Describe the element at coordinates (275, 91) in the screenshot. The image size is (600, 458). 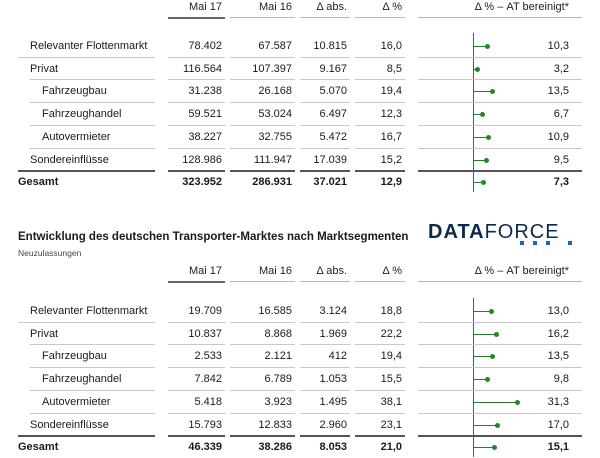
I see `row-value: 26.168` at that location.